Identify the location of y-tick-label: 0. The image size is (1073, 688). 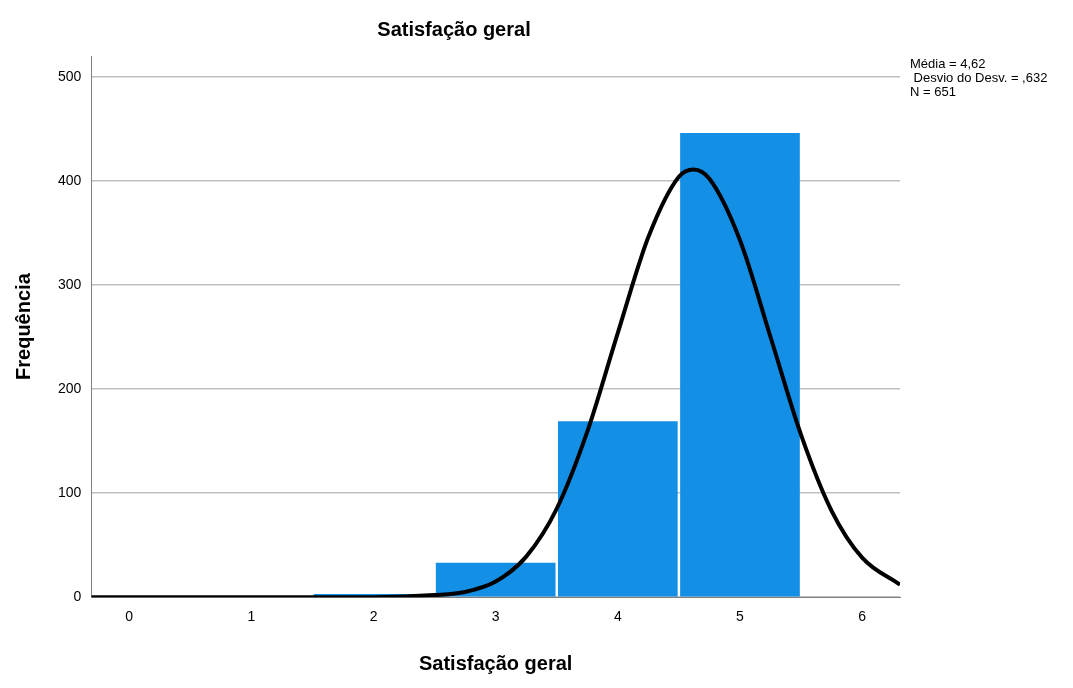
(77, 596).